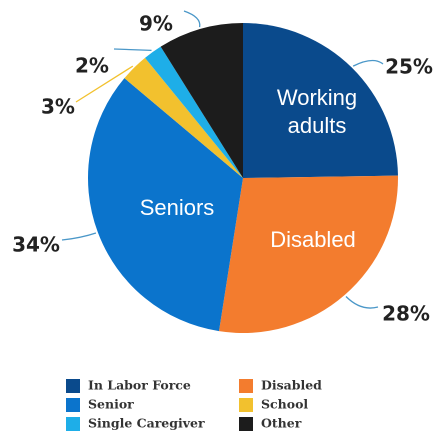 This screenshot has height=438, width=434. I want to click on legend-swatch-senior, so click(73, 405).